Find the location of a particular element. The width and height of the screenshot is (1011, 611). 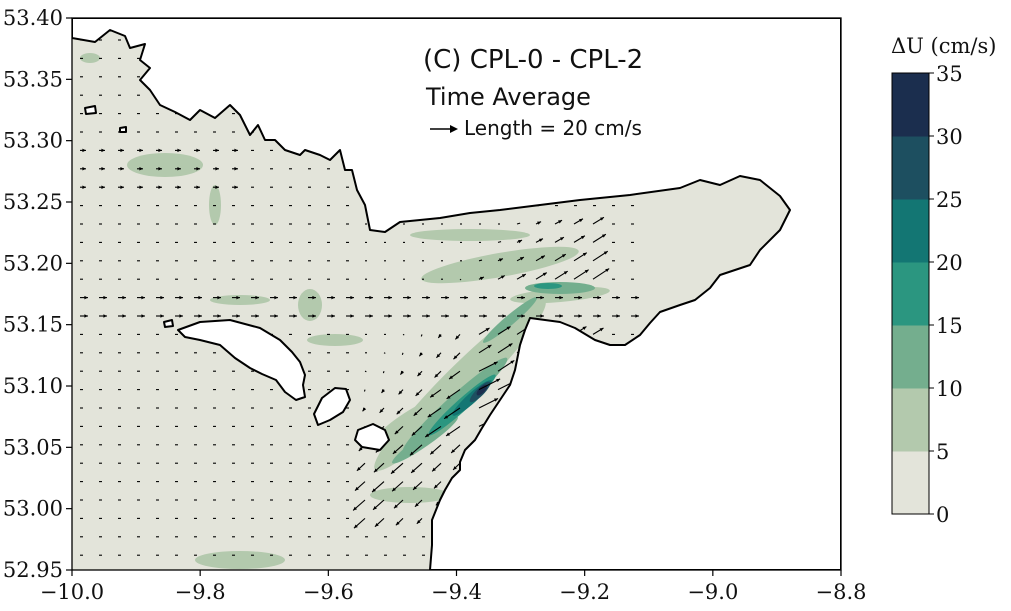

colorbar-tick-label: 5 is located at coordinates (942, 452).